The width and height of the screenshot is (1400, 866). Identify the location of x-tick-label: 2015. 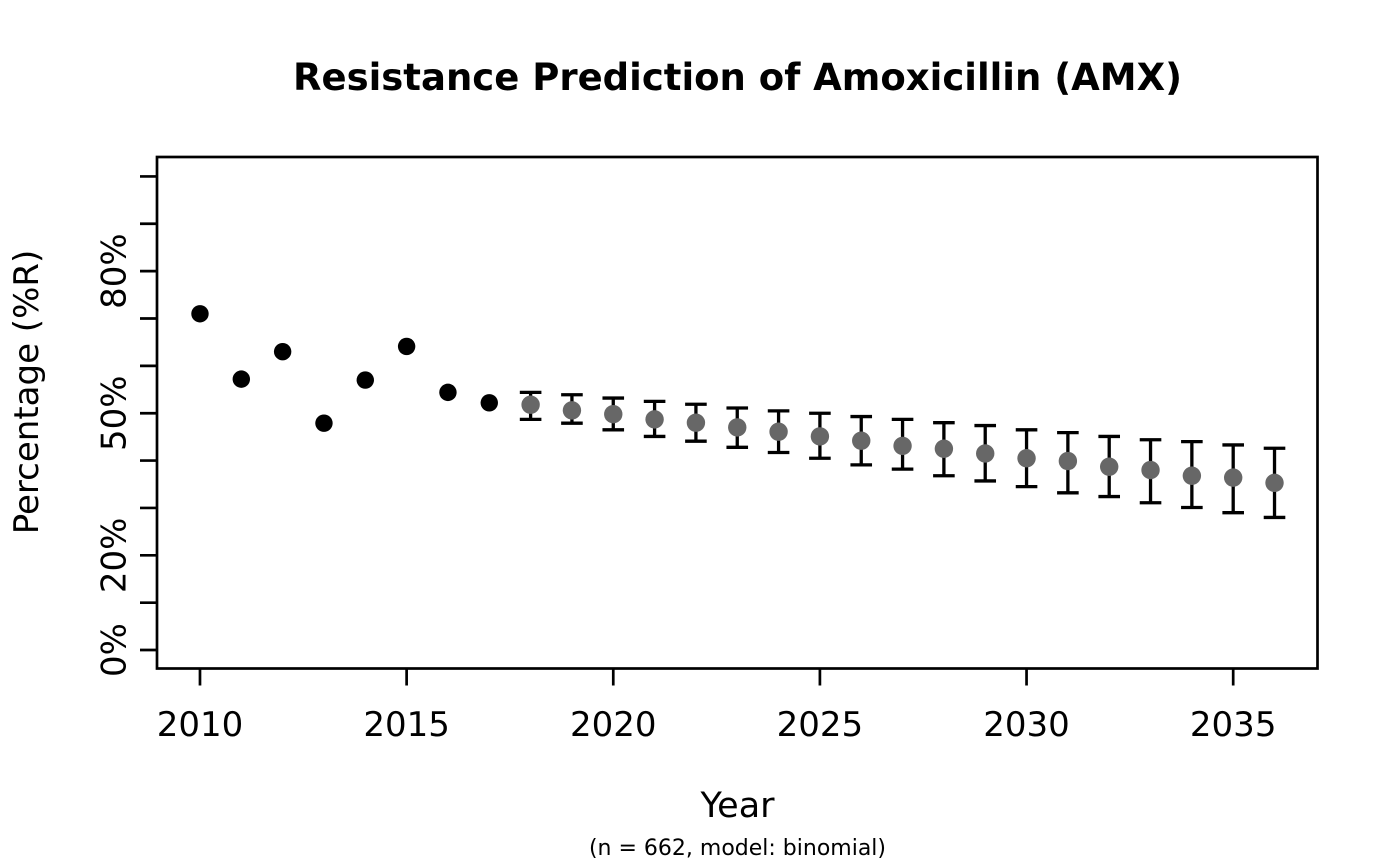
(406, 725).